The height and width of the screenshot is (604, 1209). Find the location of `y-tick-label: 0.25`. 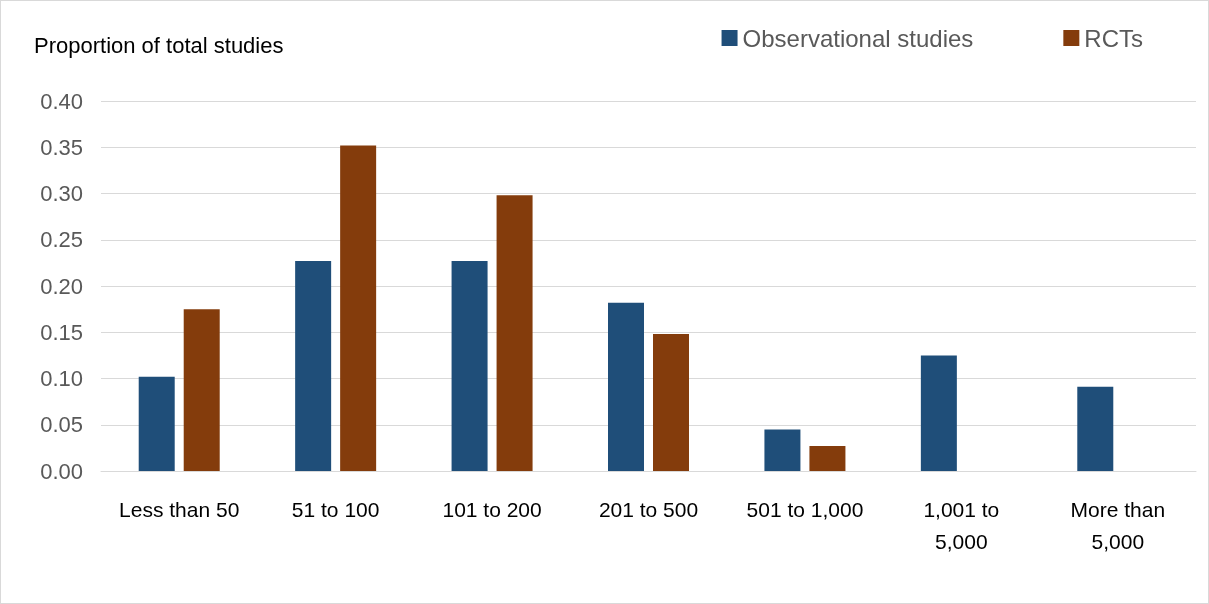

y-tick-label: 0.25 is located at coordinates (61, 240).